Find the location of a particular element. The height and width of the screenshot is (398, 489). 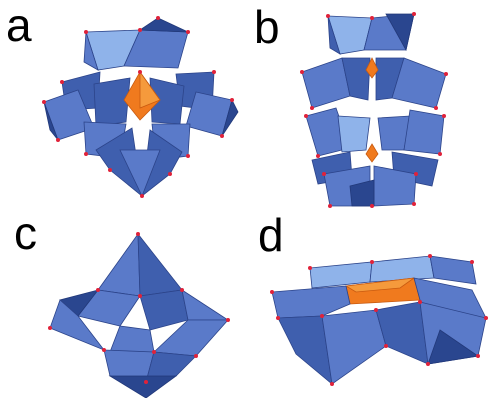

a-right-octahedron-dark is located at coordinates (230, 117).